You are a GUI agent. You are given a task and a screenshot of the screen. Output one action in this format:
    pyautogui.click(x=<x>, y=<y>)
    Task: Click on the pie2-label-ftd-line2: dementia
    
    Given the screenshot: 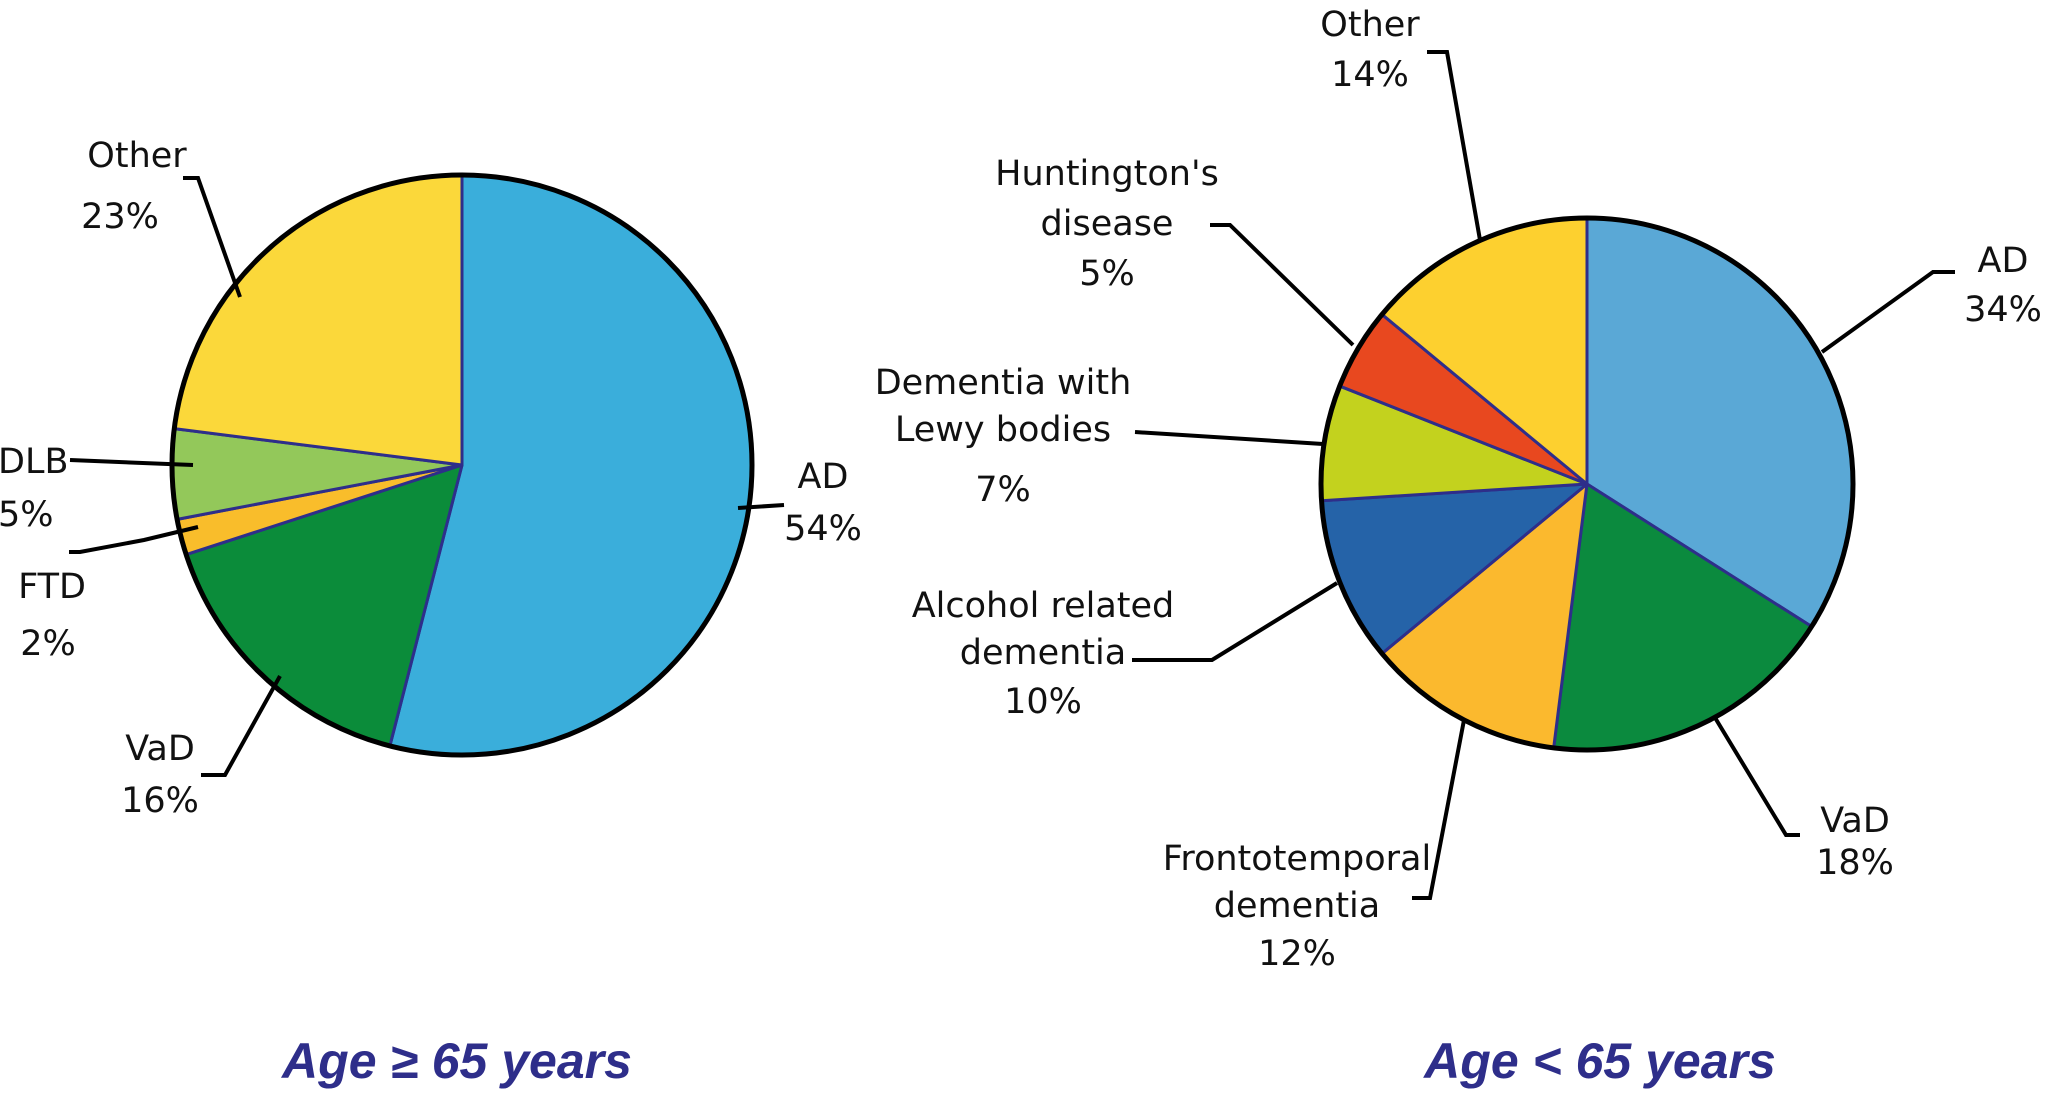 What is the action you would take?
    pyautogui.click(x=1297, y=906)
    